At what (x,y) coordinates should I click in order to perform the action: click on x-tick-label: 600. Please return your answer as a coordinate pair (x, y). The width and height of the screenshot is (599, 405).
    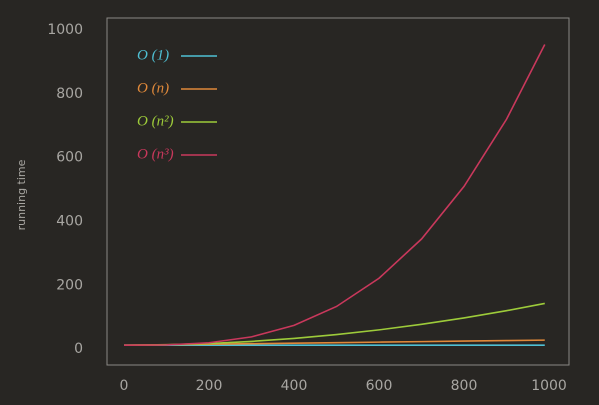
    Looking at the image, I should click on (379, 386).